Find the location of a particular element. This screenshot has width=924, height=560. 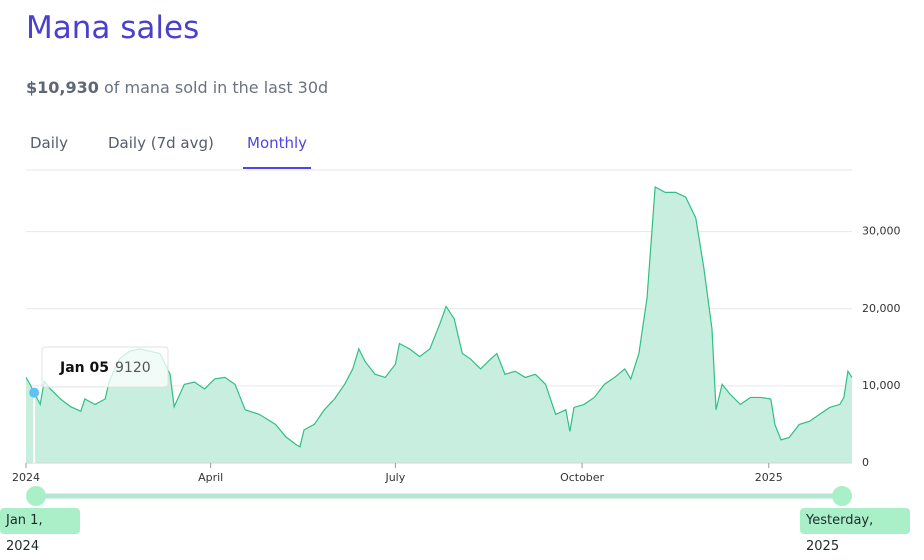

tooltip-value: 9120 is located at coordinates (133, 368).